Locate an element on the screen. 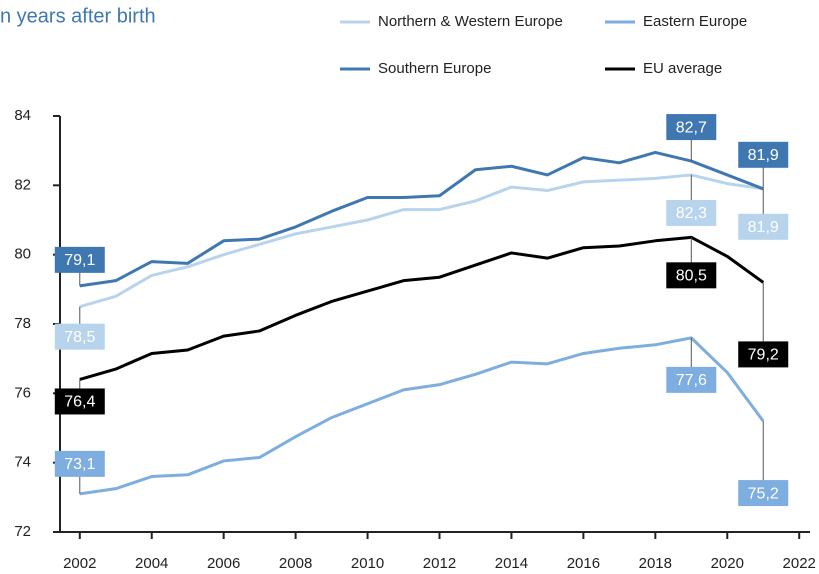  x-tick-label: 2020 is located at coordinates (727, 563).